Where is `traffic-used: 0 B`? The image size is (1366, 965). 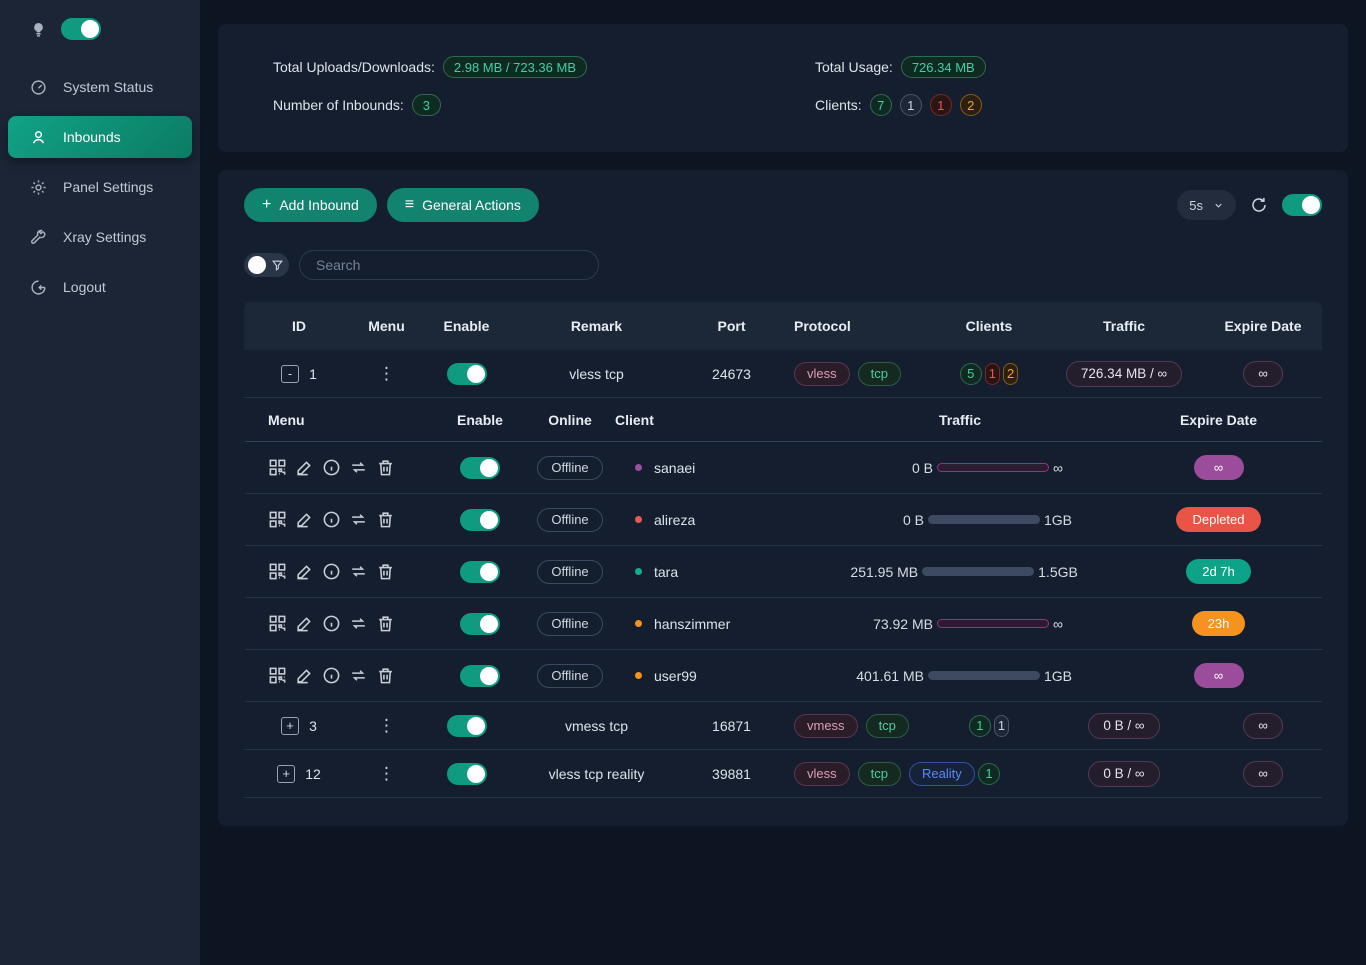 traffic-used: 0 B is located at coordinates (913, 519).